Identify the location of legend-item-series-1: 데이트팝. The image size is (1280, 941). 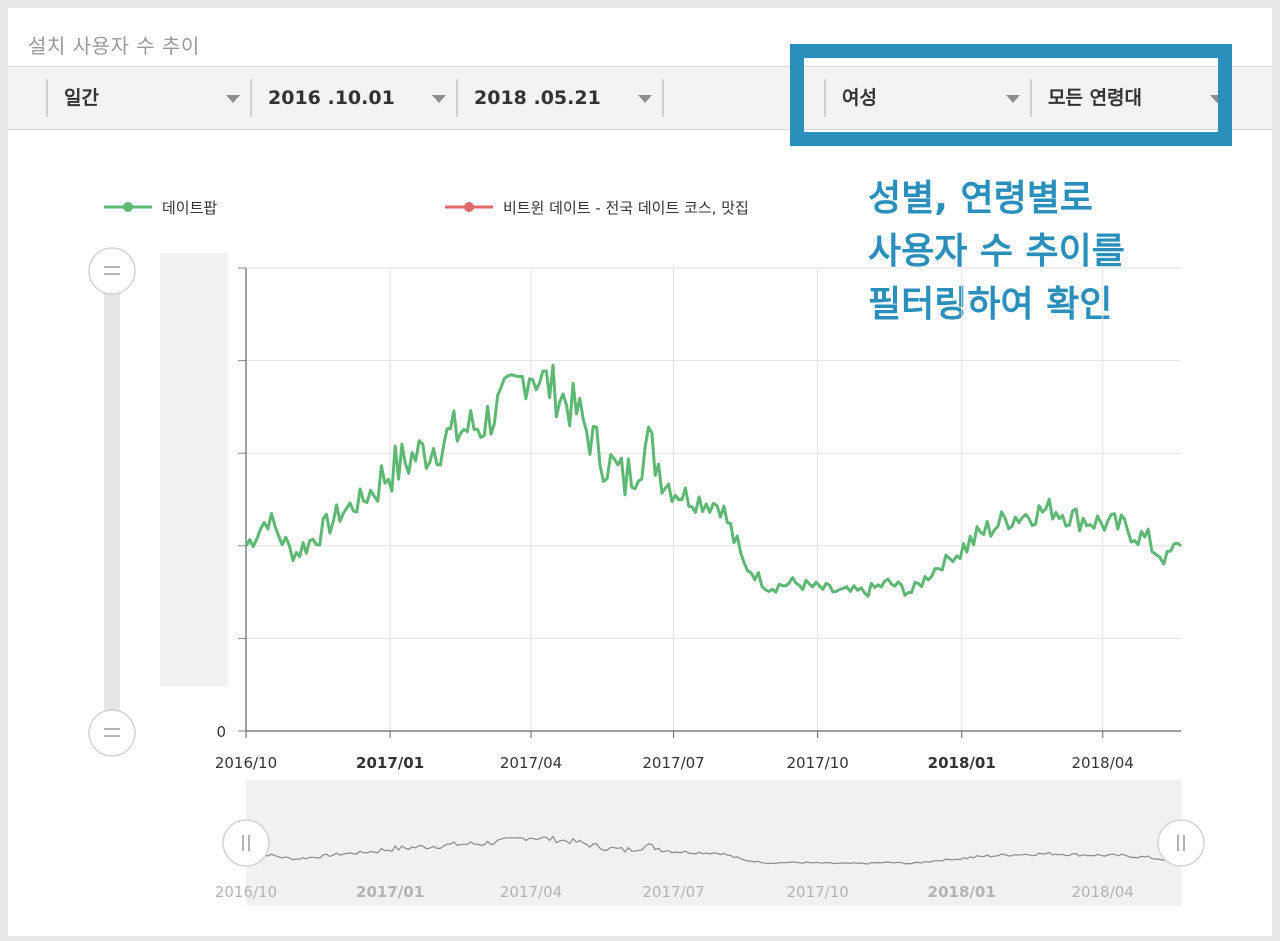
(160, 208).